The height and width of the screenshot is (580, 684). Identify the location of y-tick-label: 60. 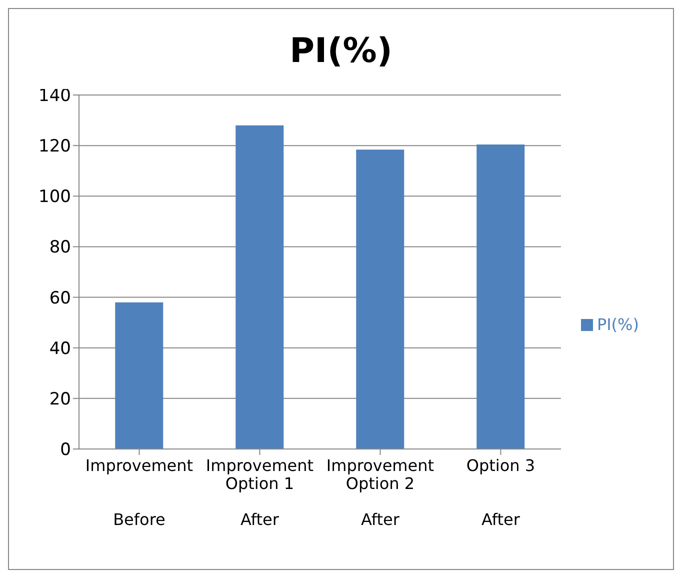
(60, 298).